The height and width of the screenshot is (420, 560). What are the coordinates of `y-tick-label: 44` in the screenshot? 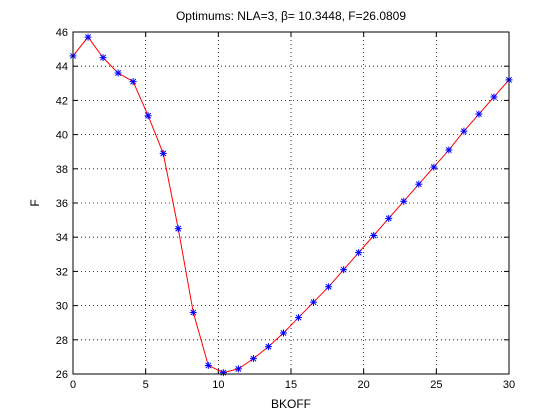 It's located at (62, 67).